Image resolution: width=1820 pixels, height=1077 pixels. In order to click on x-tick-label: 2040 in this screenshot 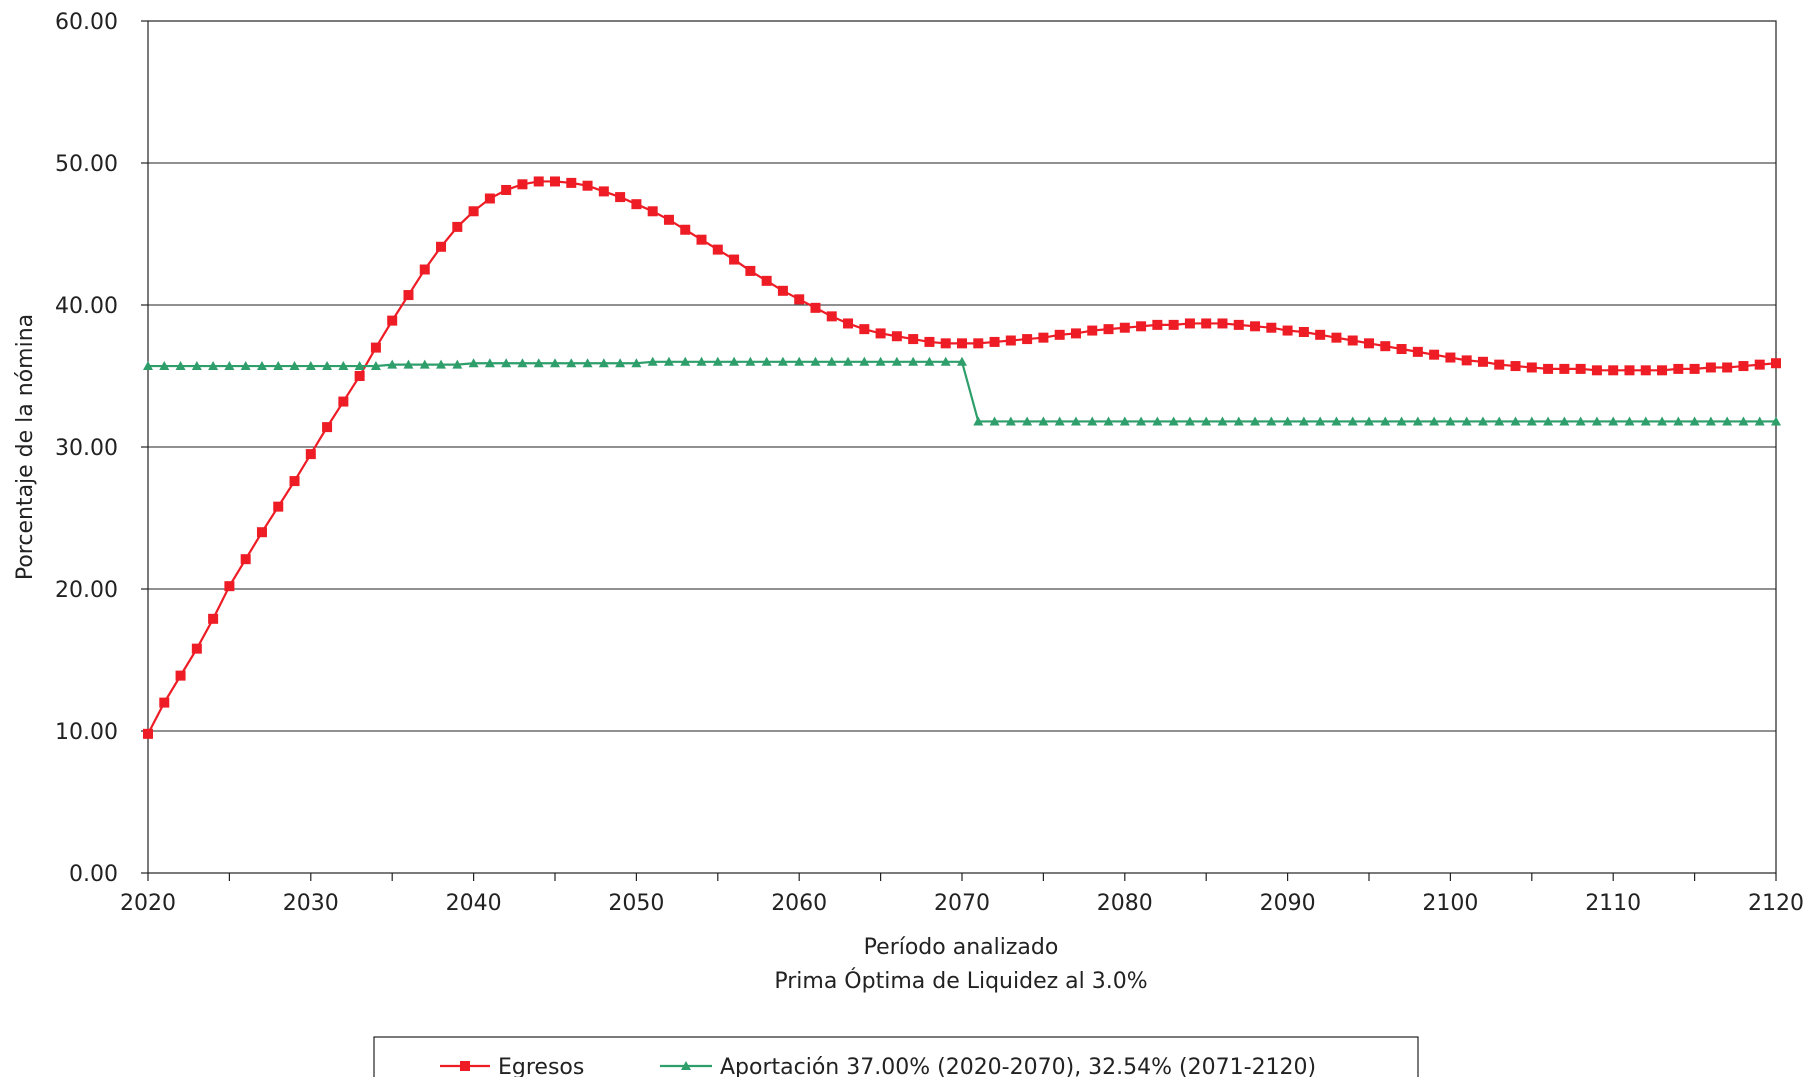, I will do `click(474, 903)`.